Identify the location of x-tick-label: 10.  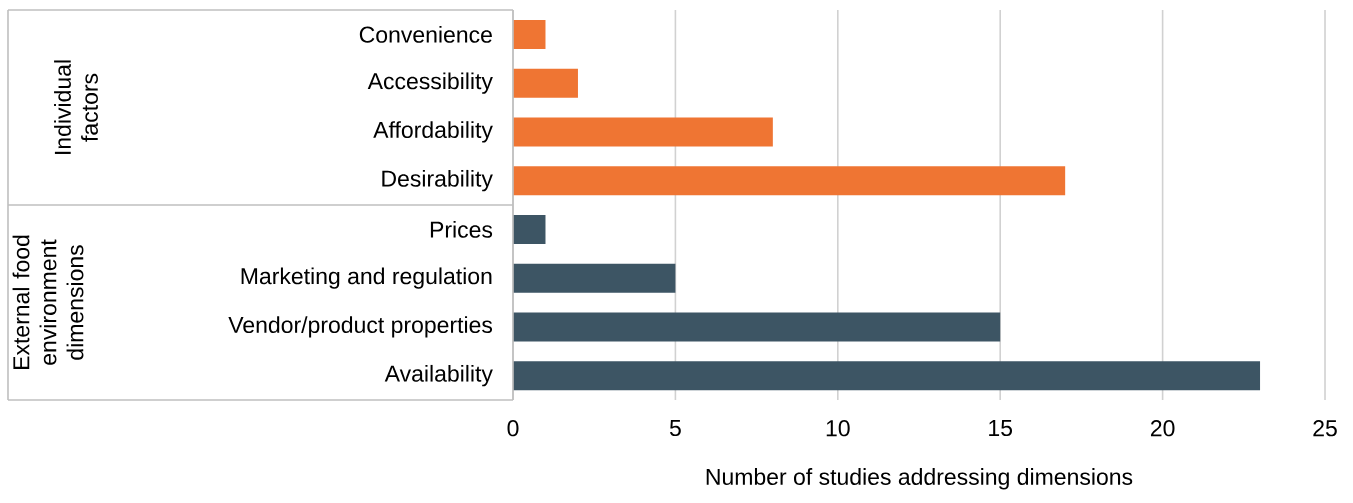
(838, 428).